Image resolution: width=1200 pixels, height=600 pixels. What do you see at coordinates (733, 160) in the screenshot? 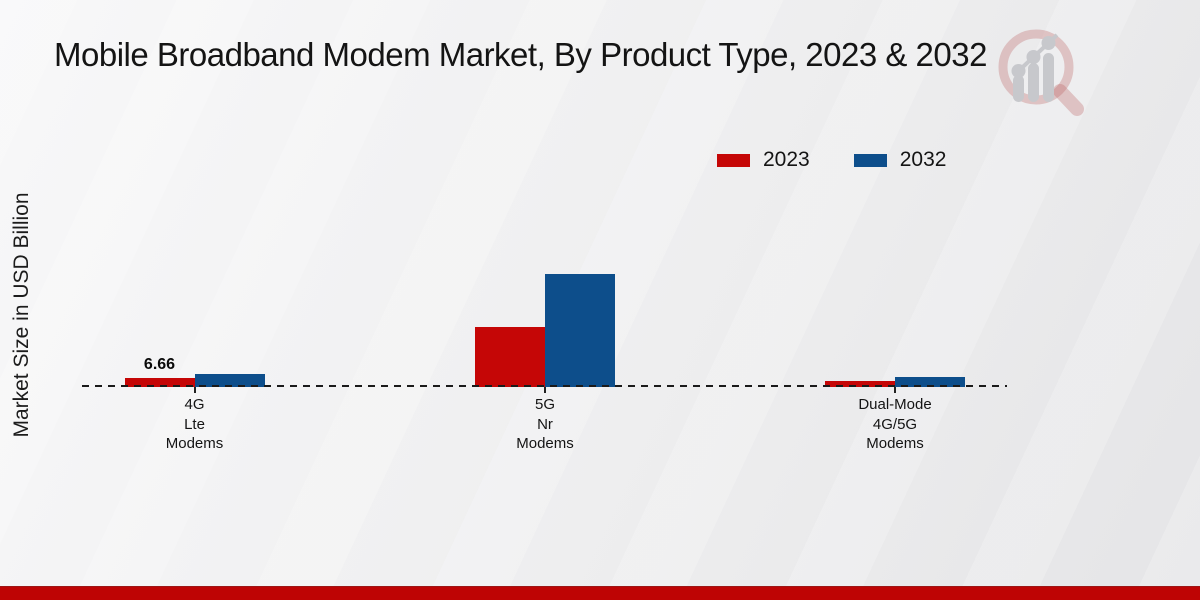
I see `legend-swatch-2023` at bounding box center [733, 160].